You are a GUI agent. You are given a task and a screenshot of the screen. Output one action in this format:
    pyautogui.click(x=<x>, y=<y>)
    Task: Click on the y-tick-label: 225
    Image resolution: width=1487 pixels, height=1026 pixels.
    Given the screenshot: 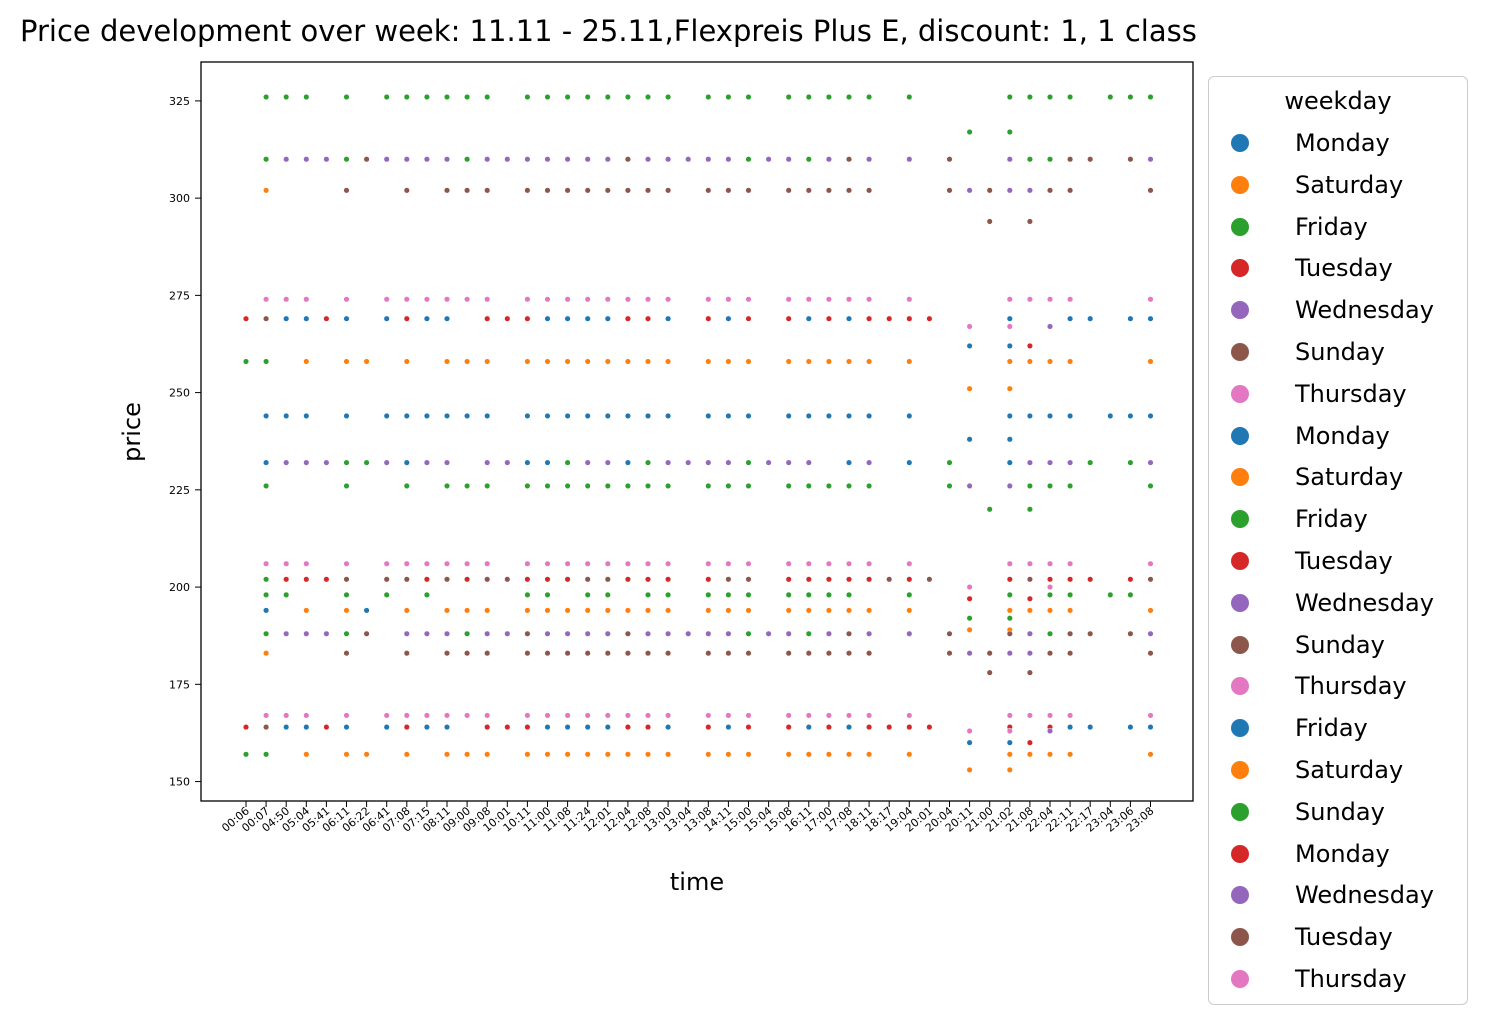 What is the action you would take?
    pyautogui.click(x=179, y=490)
    